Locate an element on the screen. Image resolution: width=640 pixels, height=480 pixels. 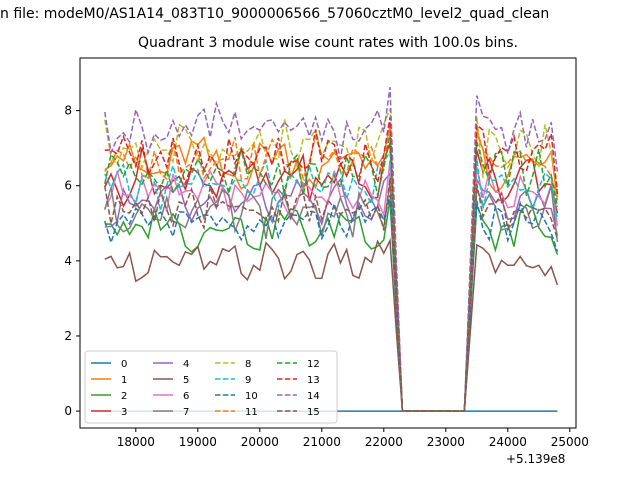
x-axis-offset-label: +5.139e8 is located at coordinates (536, 459).